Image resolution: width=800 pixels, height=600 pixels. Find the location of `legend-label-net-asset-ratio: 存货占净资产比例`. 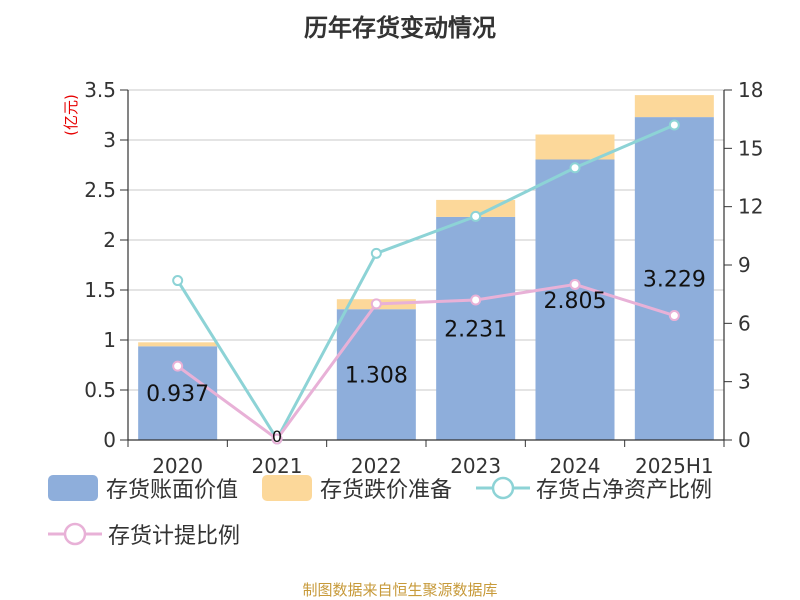

legend-label-net-asset-ratio: 存货占净资产比例 is located at coordinates (624, 490).